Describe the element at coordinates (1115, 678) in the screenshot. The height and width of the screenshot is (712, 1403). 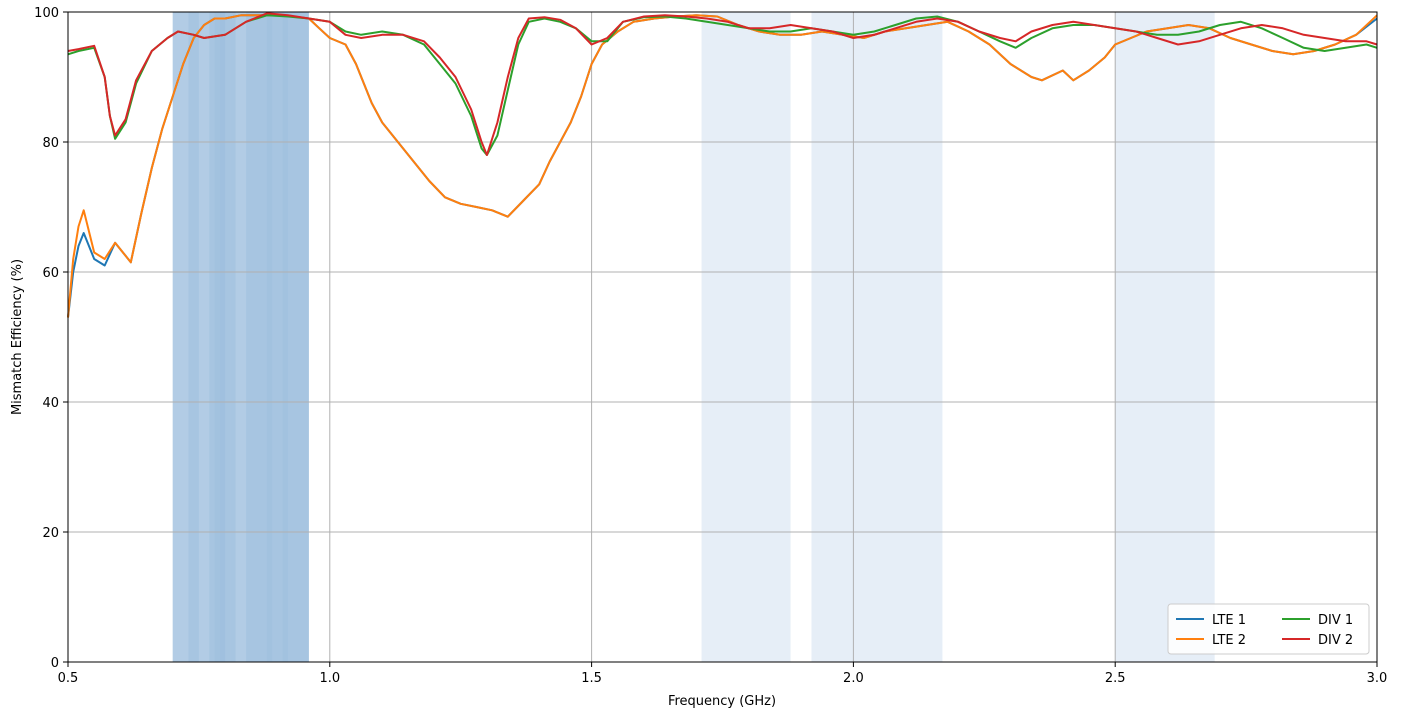
I see `x-tick-label-4: 2.5` at that location.